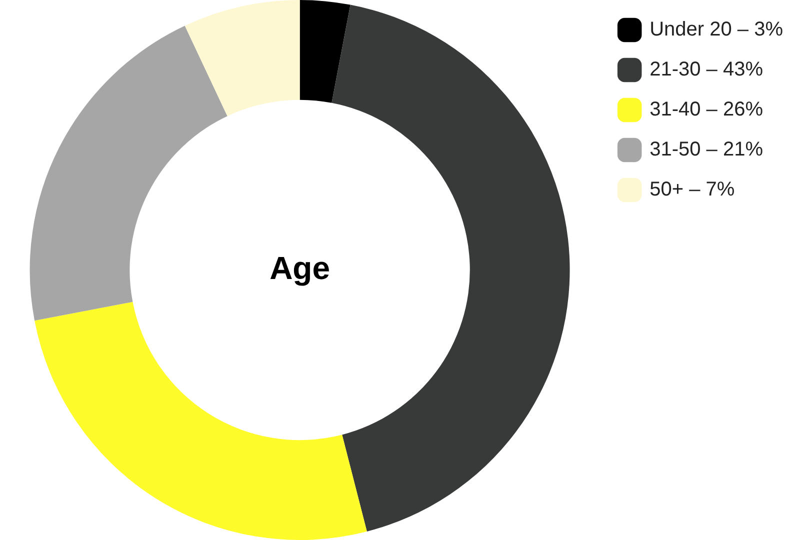 This screenshot has width=793, height=540. Describe the element at coordinates (300, 268) in the screenshot. I see `text: Age` at that location.